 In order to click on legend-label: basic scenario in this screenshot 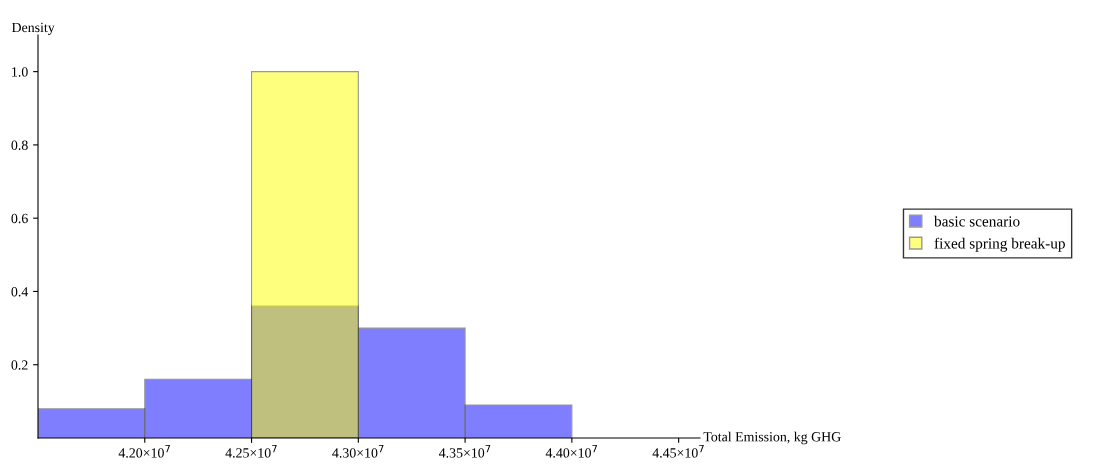, I will do `click(977, 221)`.